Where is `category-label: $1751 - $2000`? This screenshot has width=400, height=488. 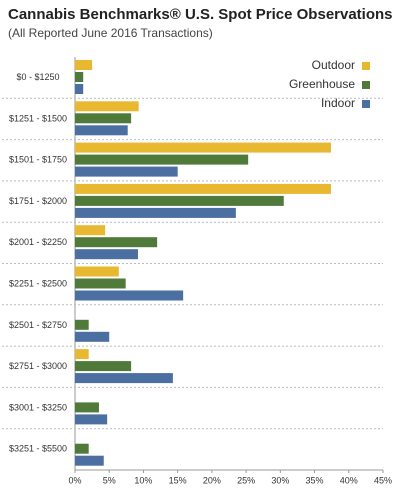 category-label: $1751 - $2000 is located at coordinates (38, 201).